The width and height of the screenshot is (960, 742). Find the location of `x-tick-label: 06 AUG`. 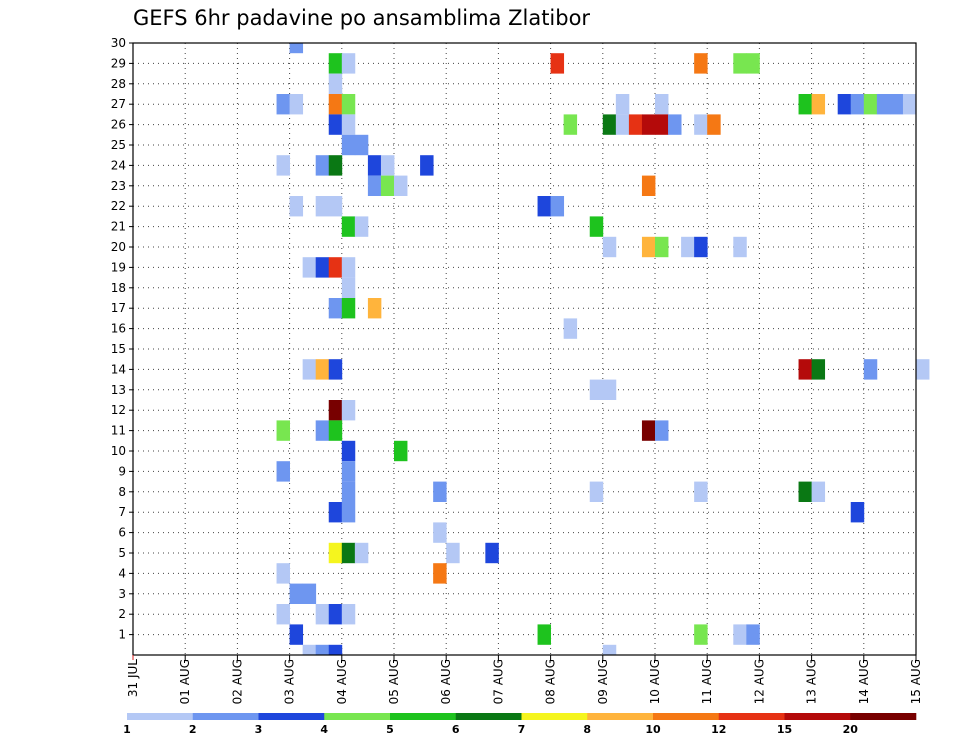

x-tick-label: 06 AUG is located at coordinates (446, 681).